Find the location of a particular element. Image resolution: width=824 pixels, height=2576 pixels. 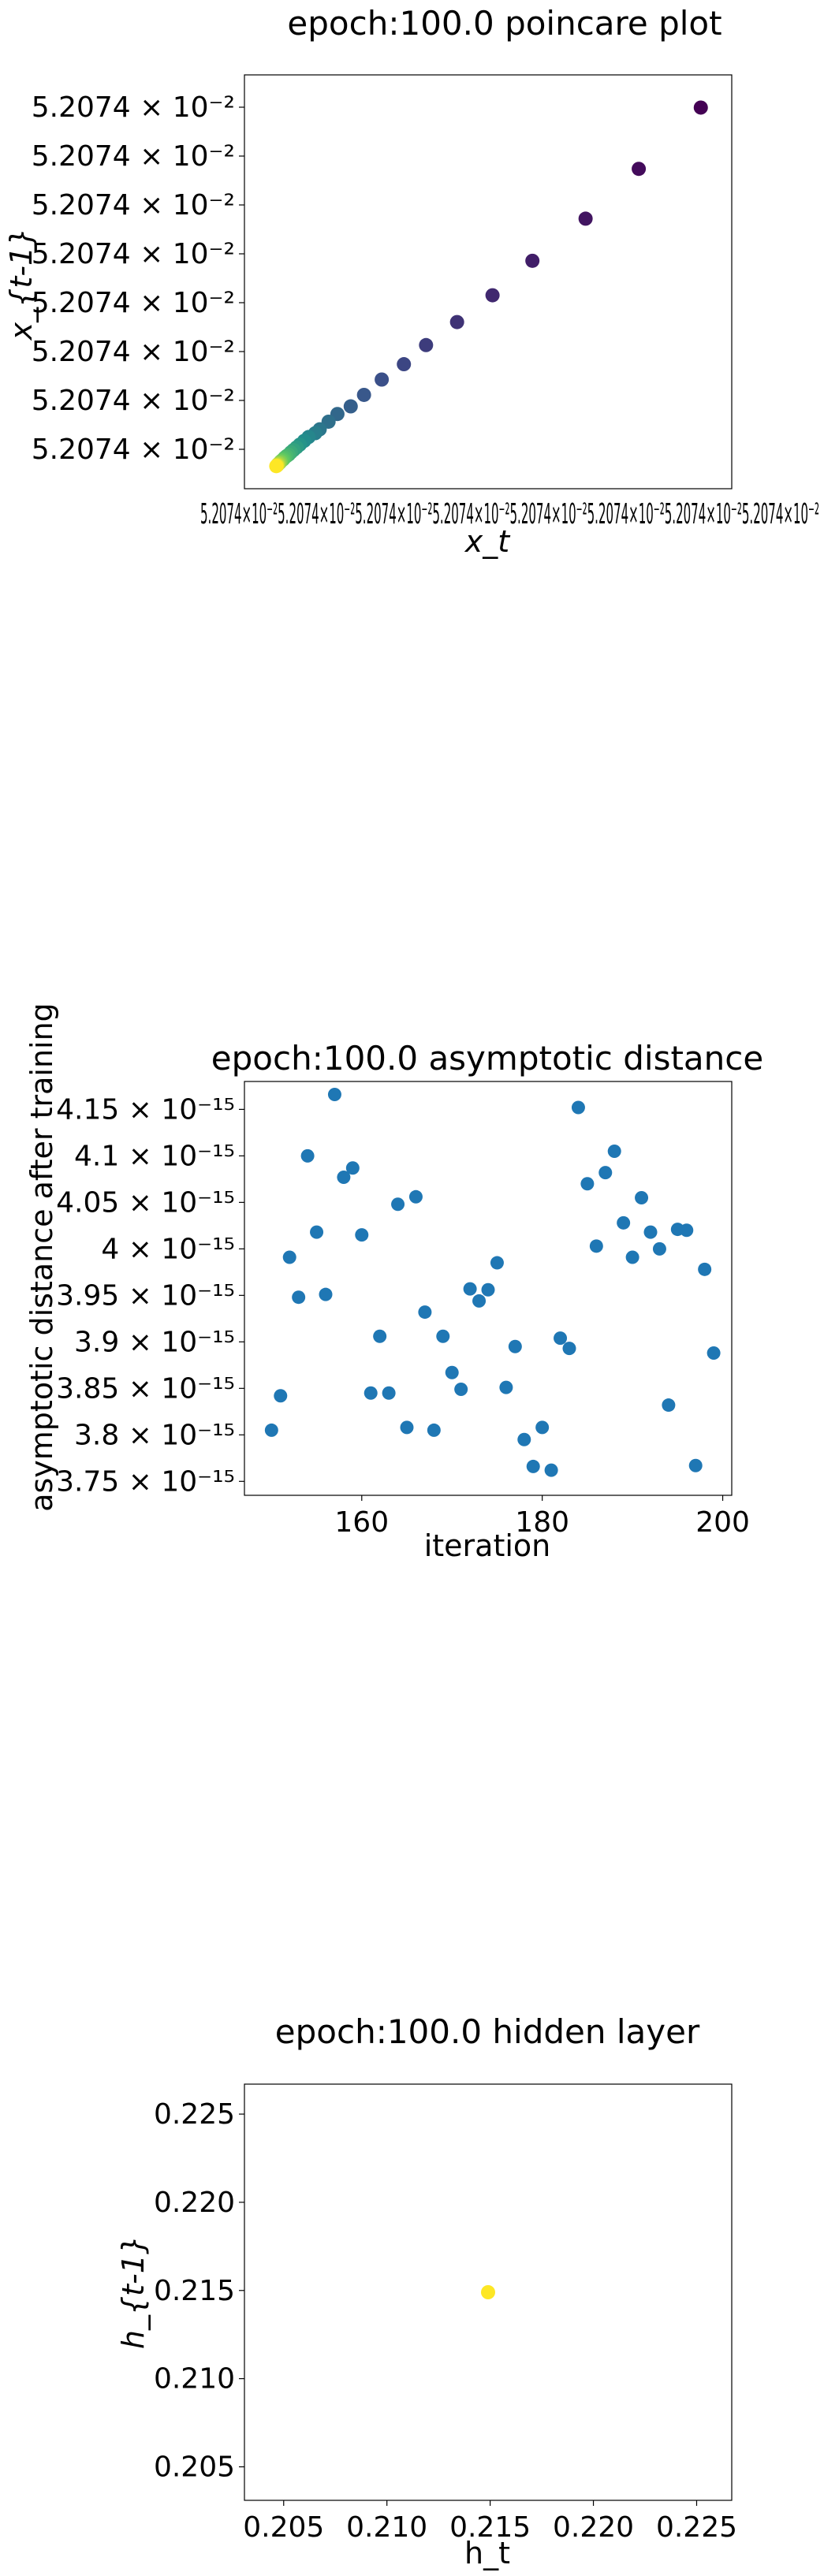

asymptotic-plot-frame is located at coordinates (489, 1288).